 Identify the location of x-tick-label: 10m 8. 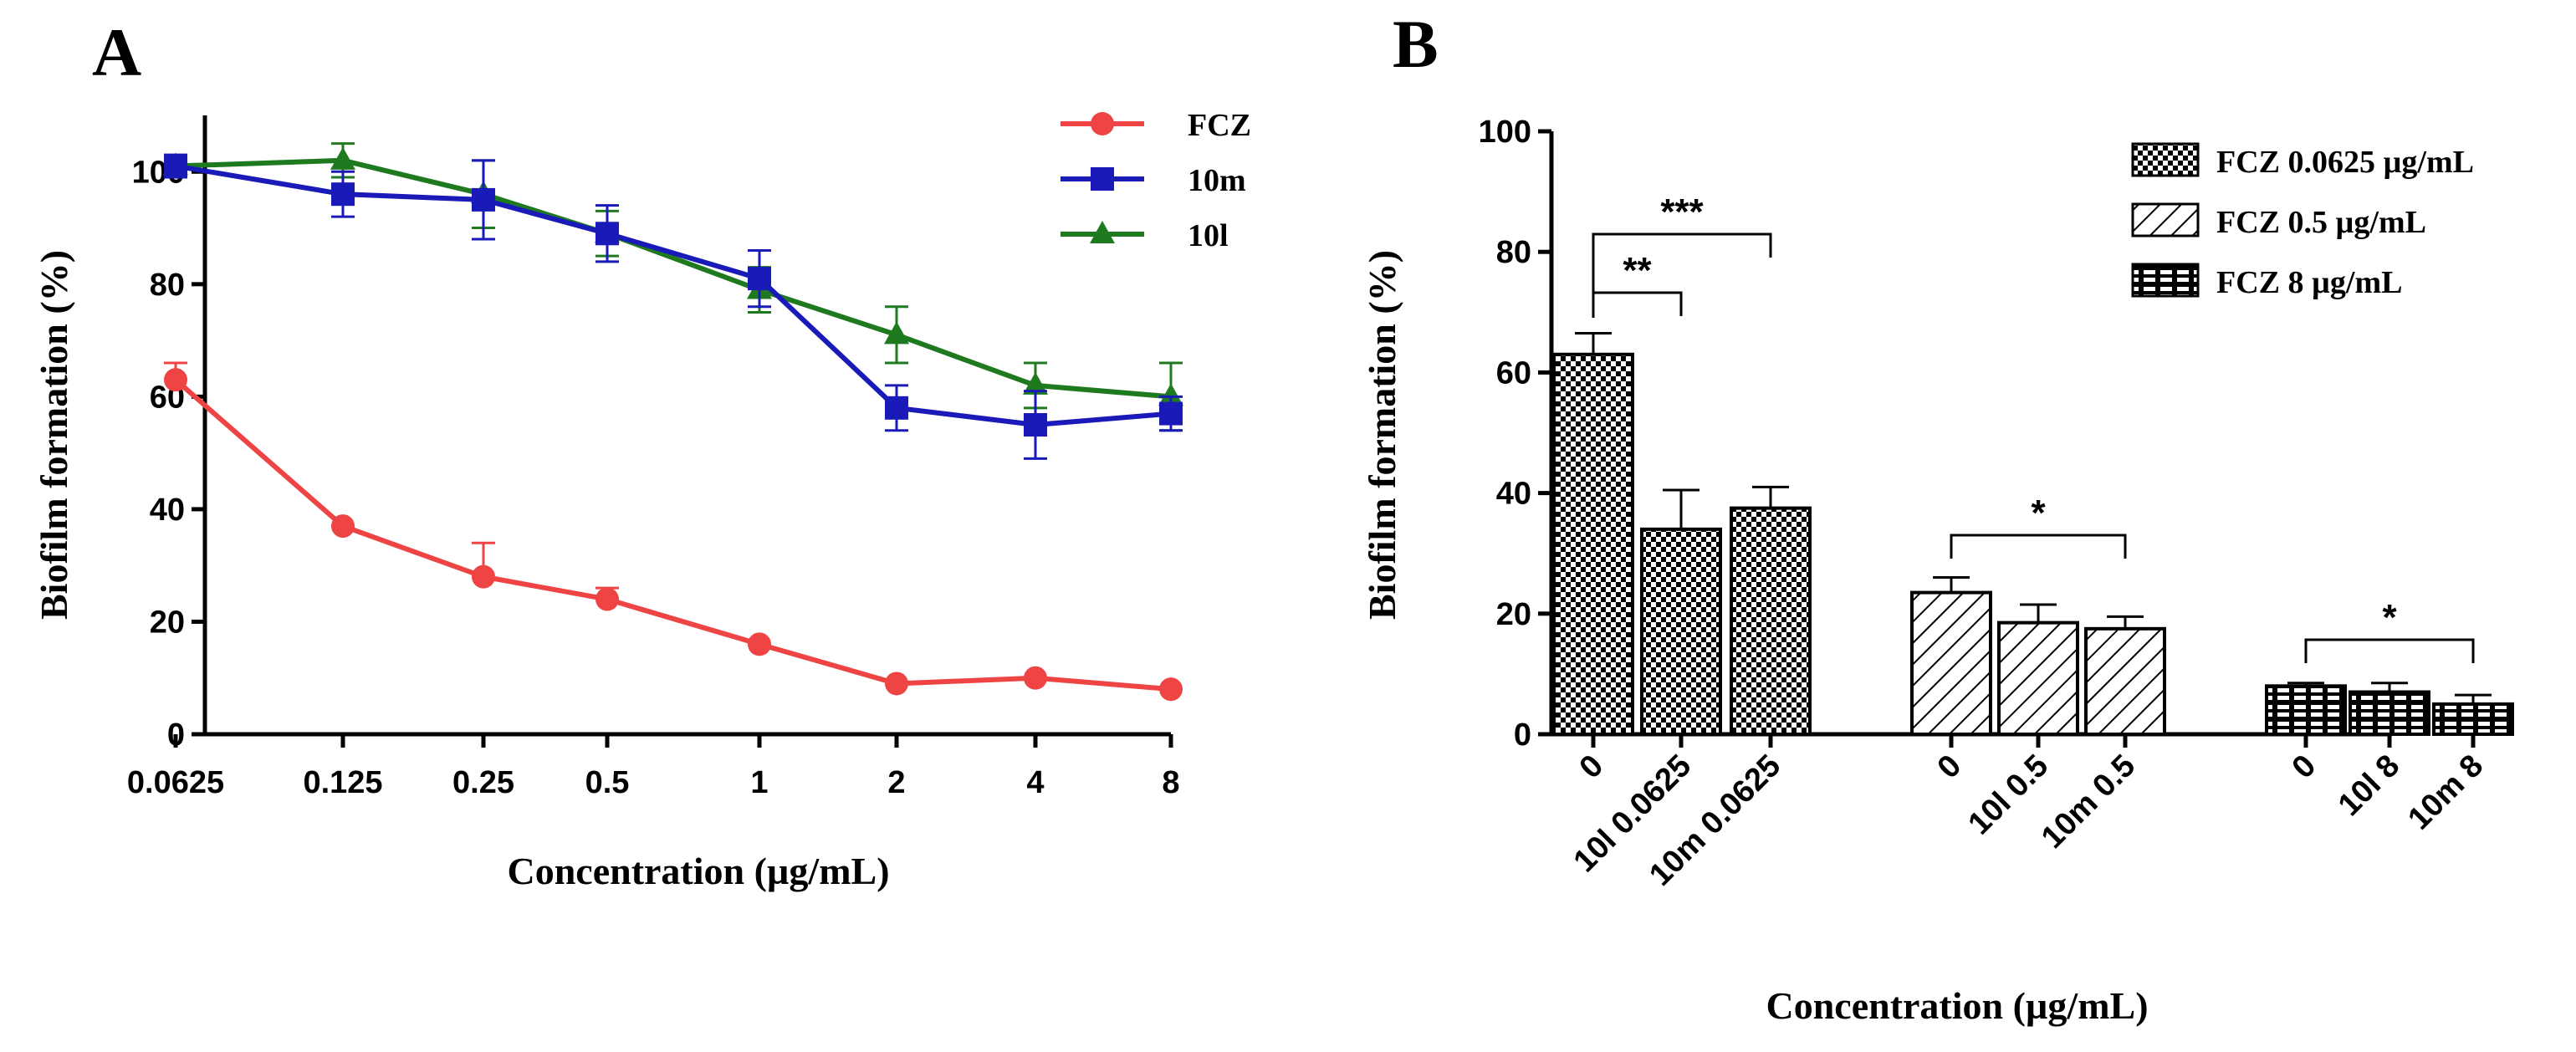
(2445, 793).